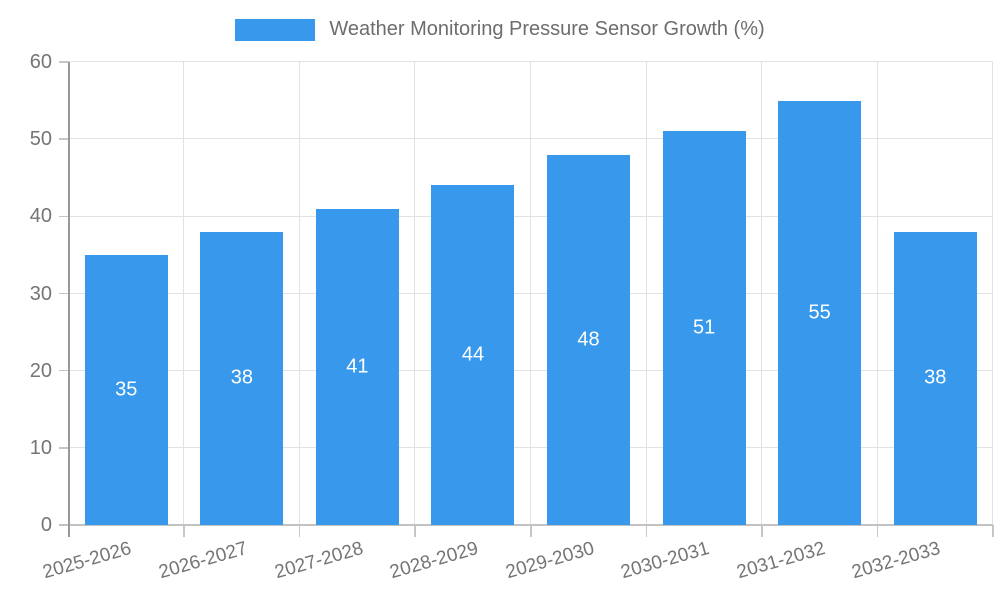 Image resolution: width=1000 pixels, height=600 pixels. Describe the element at coordinates (319, 561) in the screenshot. I see `x-axis-tick-label: 2027-2028` at that location.